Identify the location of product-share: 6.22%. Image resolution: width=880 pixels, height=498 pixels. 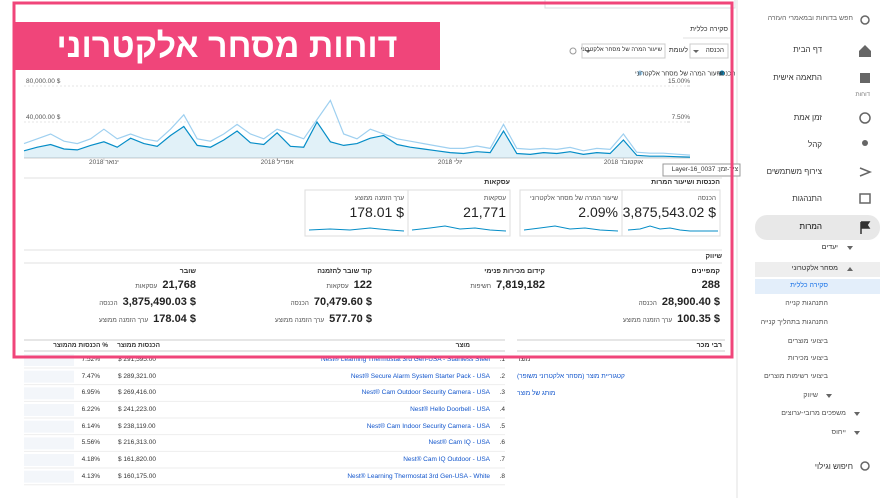
(90, 409).